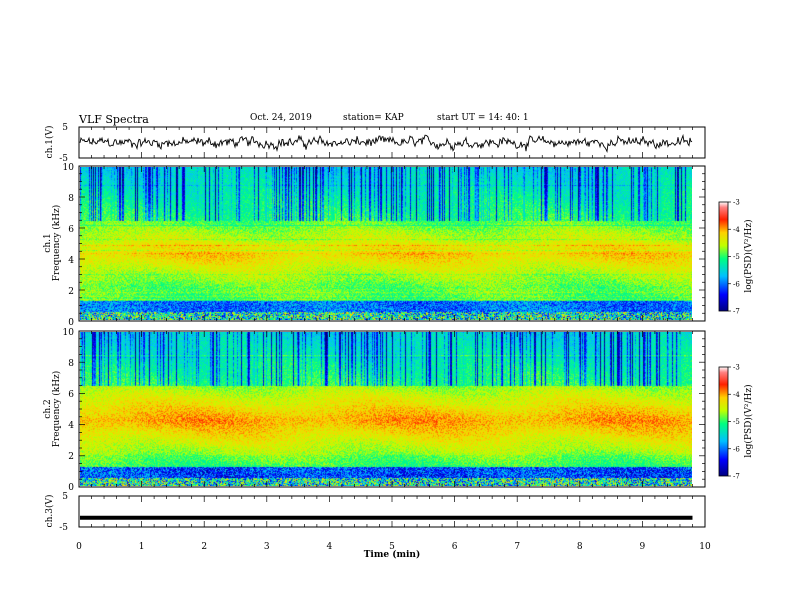 The height and width of the screenshot is (612, 792). What do you see at coordinates (65, 128) in the screenshot?
I see `ch1-ytick-top: 5` at bounding box center [65, 128].